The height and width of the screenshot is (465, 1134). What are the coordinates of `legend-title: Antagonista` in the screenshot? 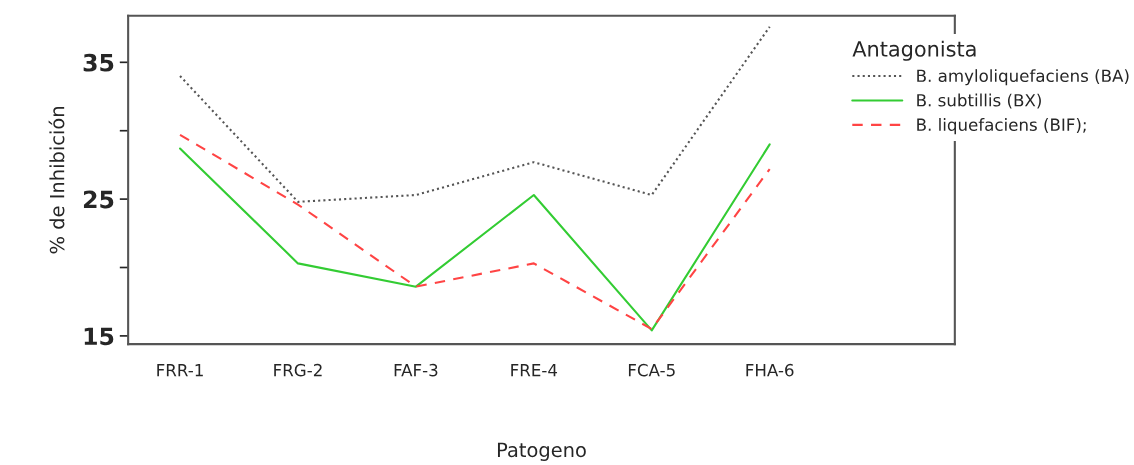 It's located at (914, 50).